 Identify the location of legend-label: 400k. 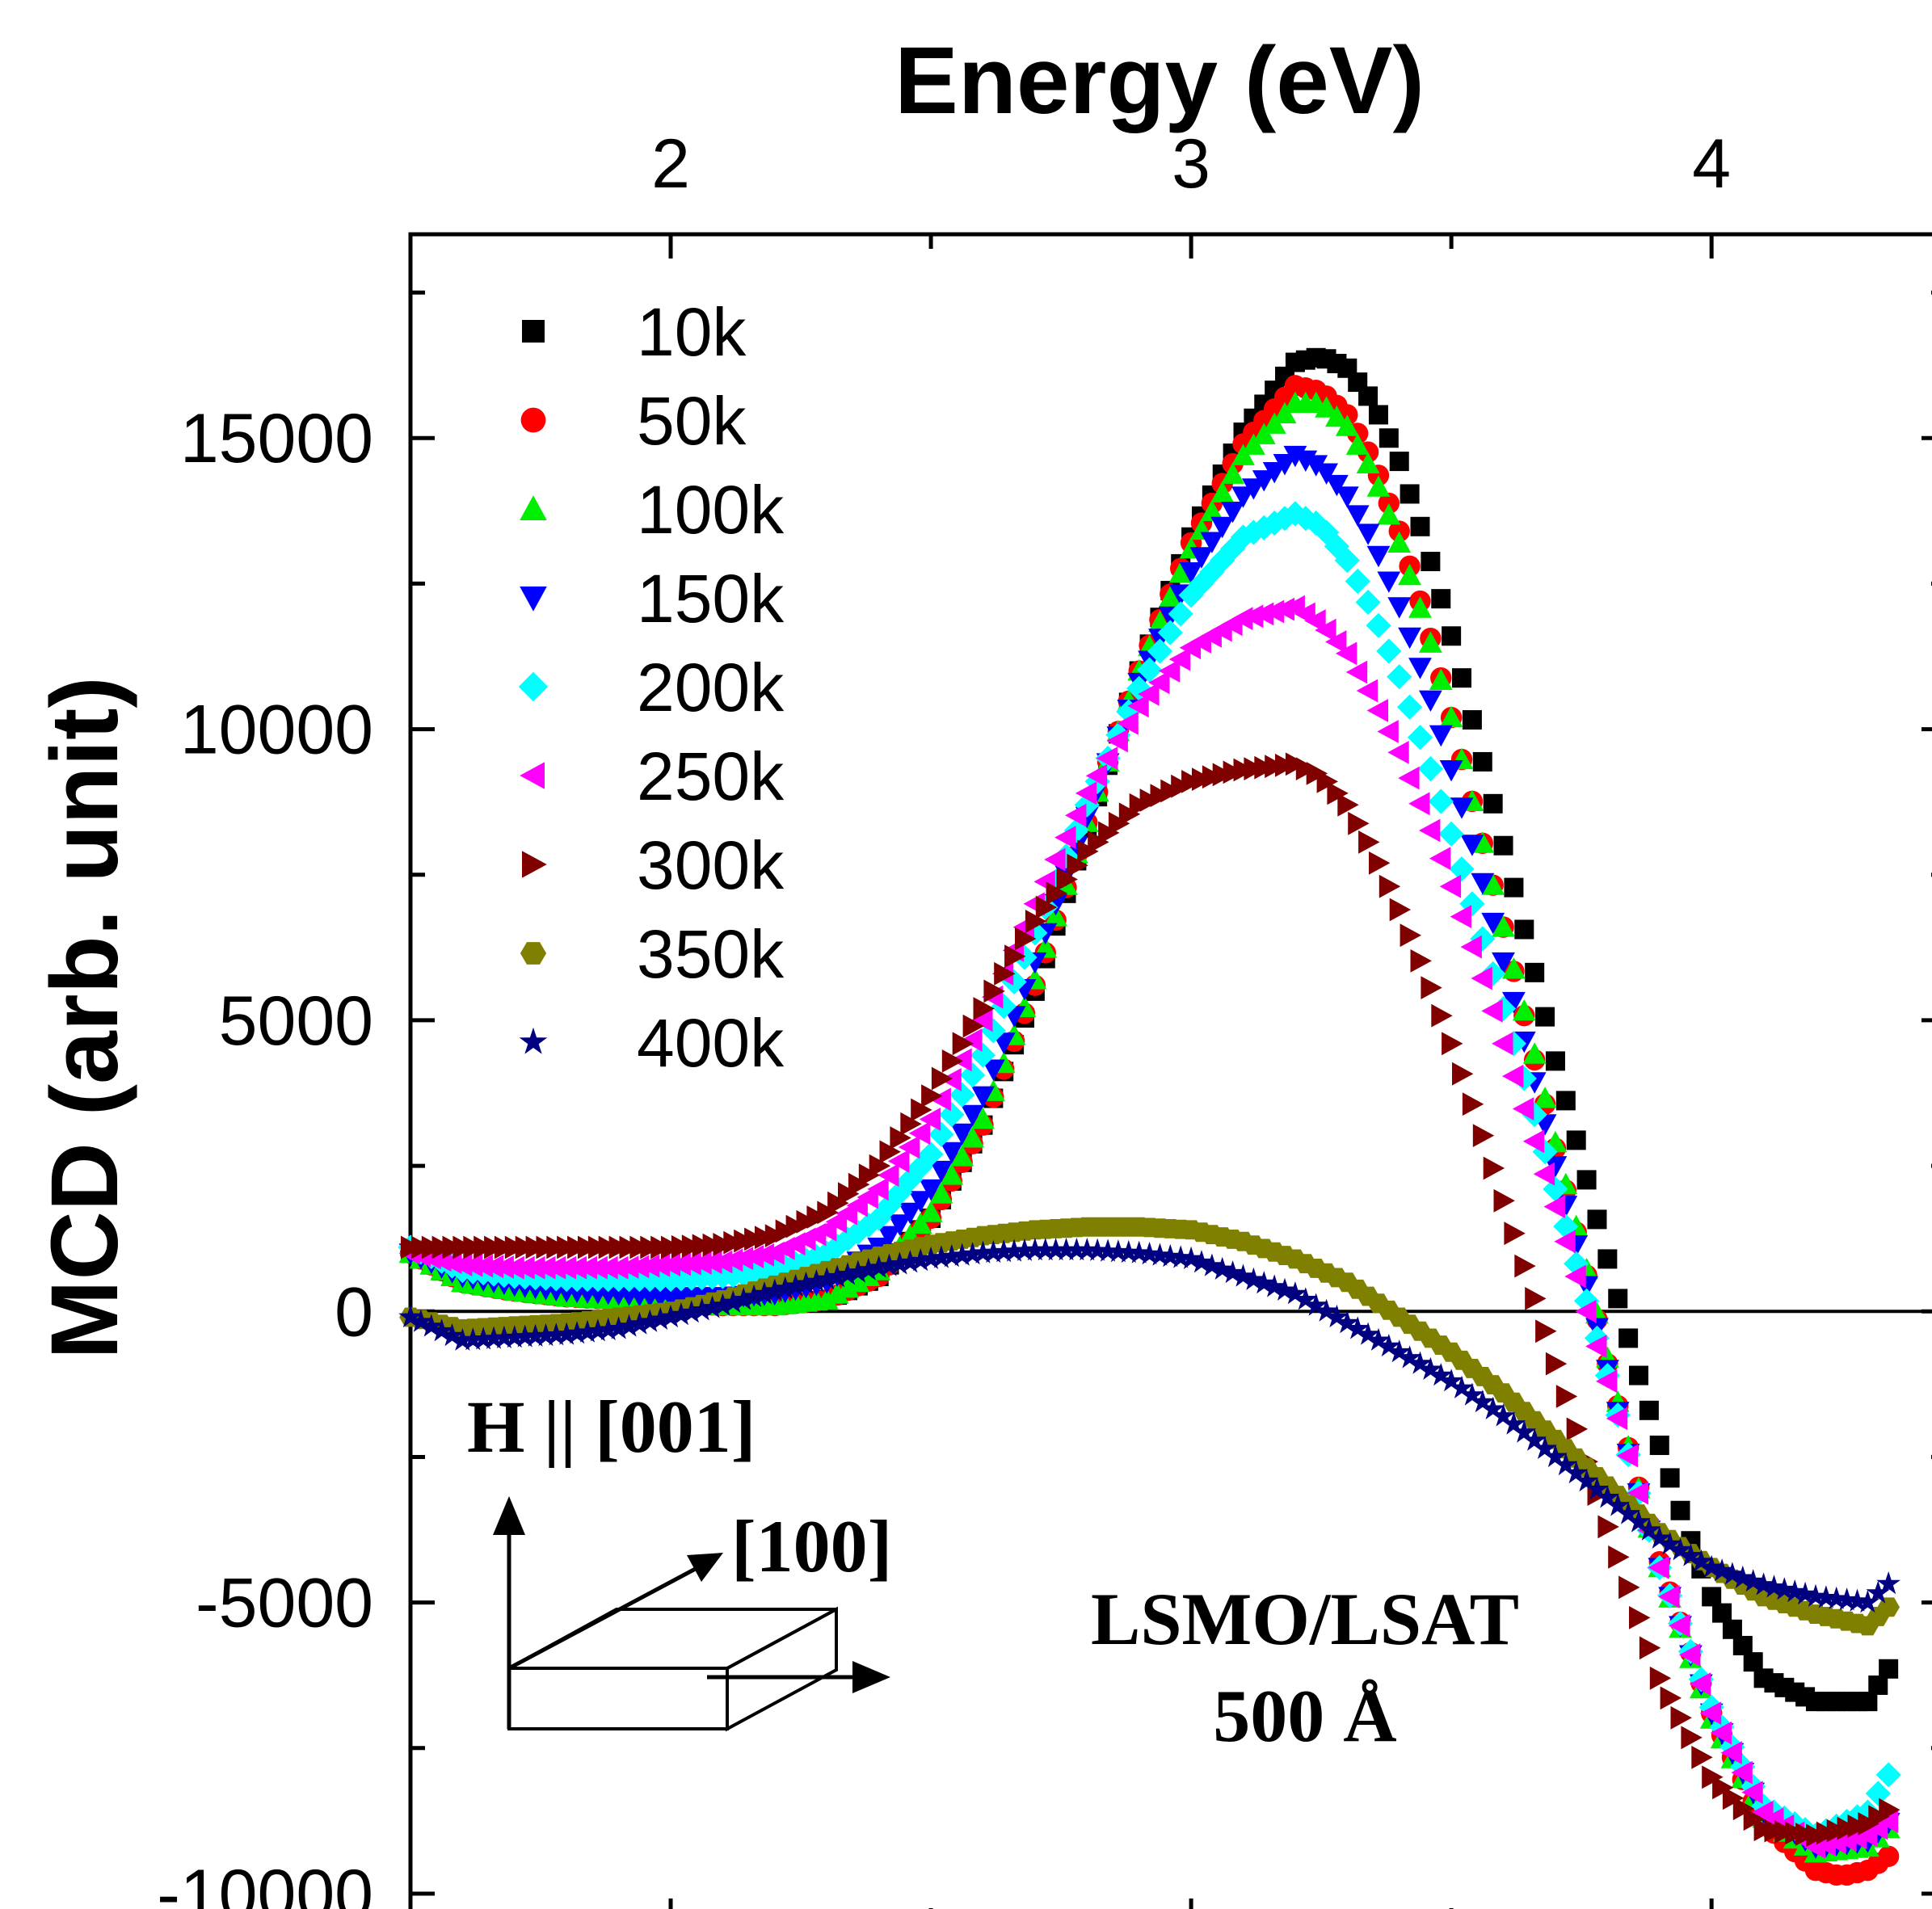
(711, 1043).